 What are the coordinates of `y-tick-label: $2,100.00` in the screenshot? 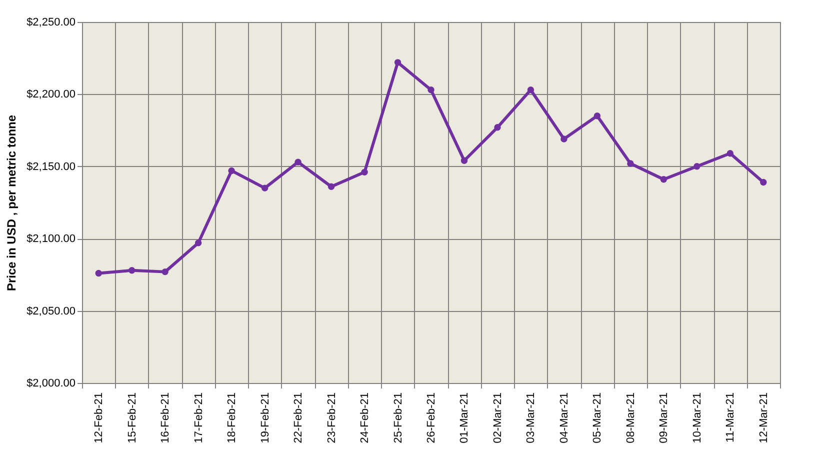 It's located at (51, 239).